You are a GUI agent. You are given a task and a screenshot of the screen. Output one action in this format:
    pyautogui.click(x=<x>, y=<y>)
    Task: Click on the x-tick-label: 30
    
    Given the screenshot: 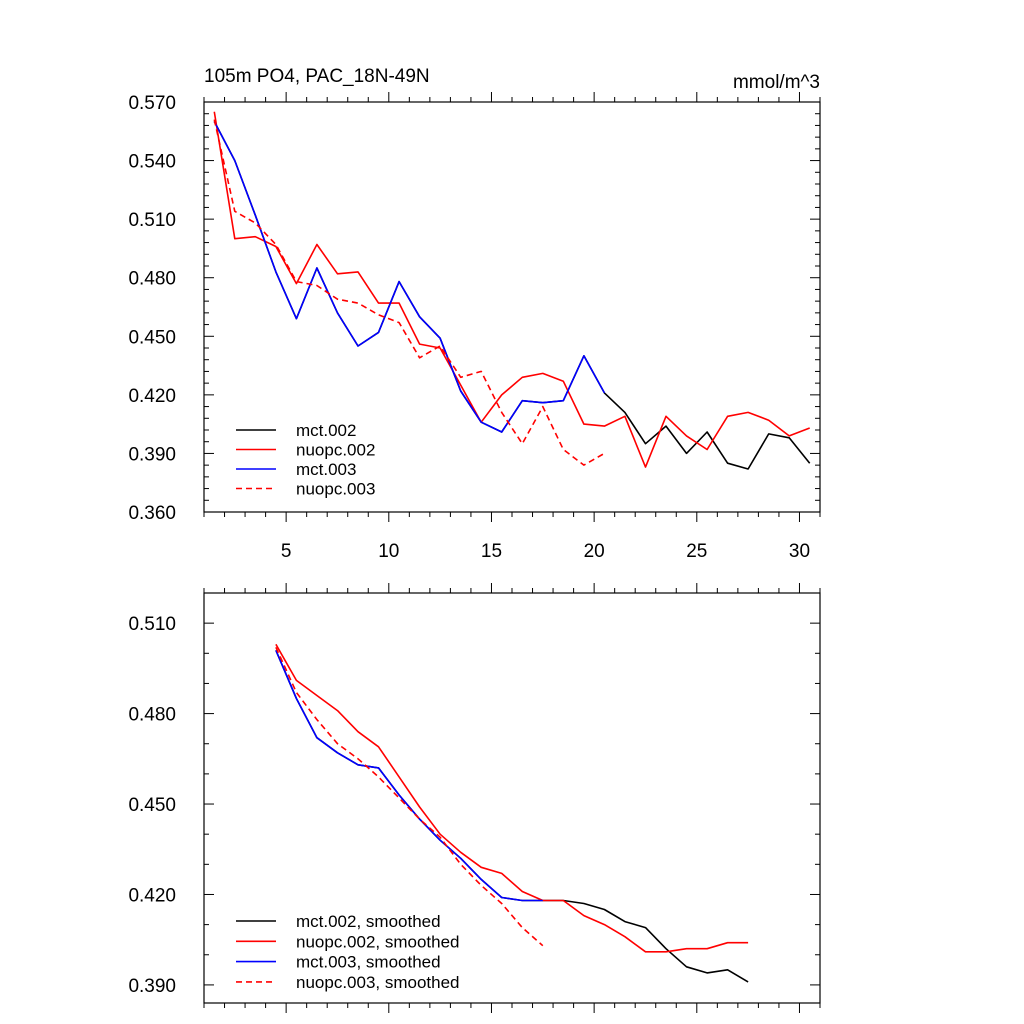 What is the action you would take?
    pyautogui.click(x=799, y=551)
    